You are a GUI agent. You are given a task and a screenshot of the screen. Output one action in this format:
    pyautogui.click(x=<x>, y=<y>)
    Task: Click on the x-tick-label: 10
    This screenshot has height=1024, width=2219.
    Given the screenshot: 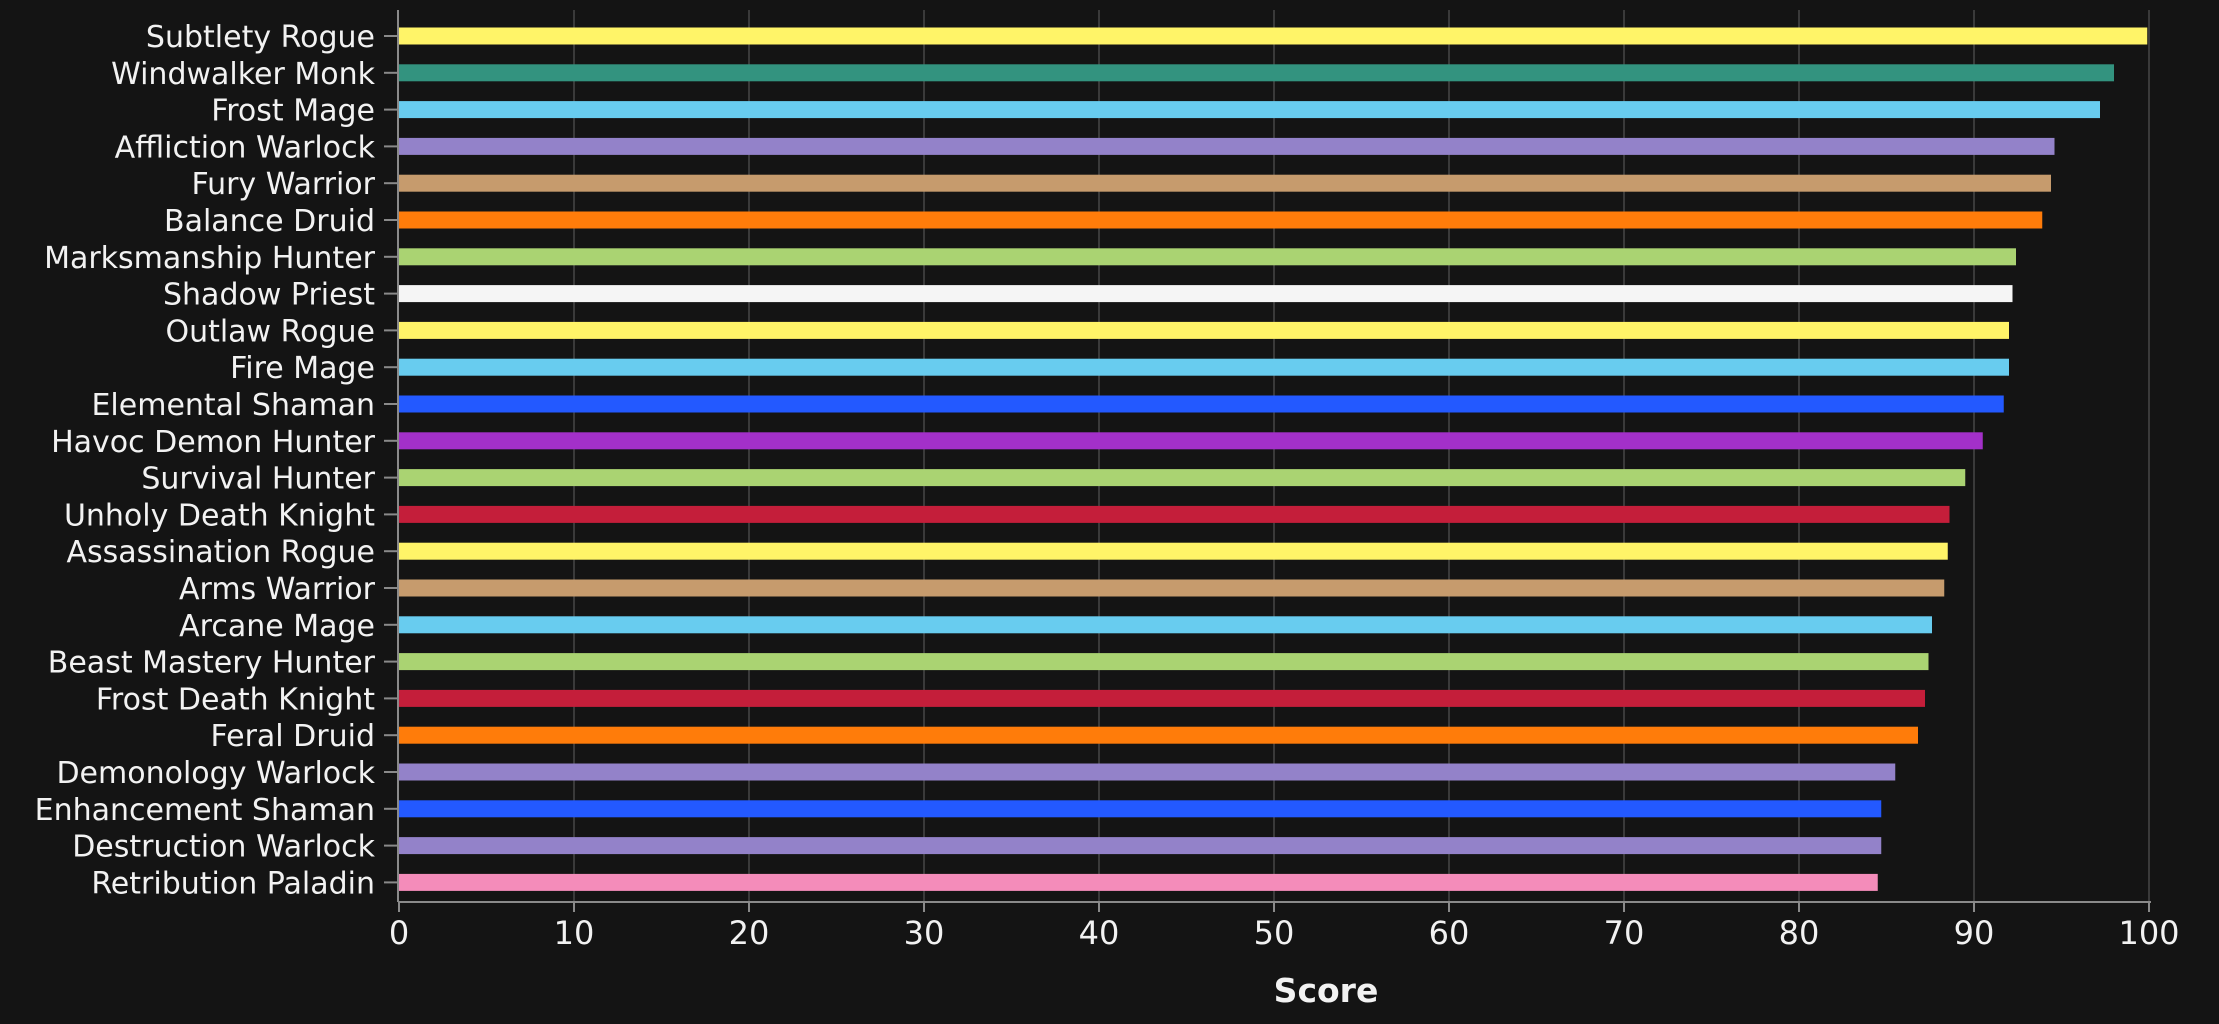 What is the action you would take?
    pyautogui.click(x=574, y=933)
    